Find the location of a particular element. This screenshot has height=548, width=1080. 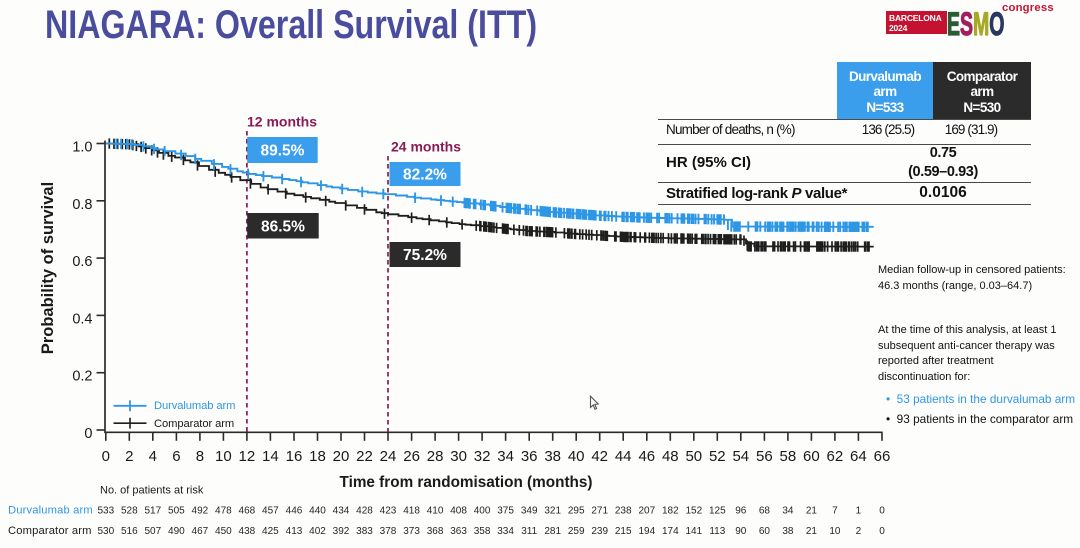

svg-text: 4 is located at coordinates (153, 456).